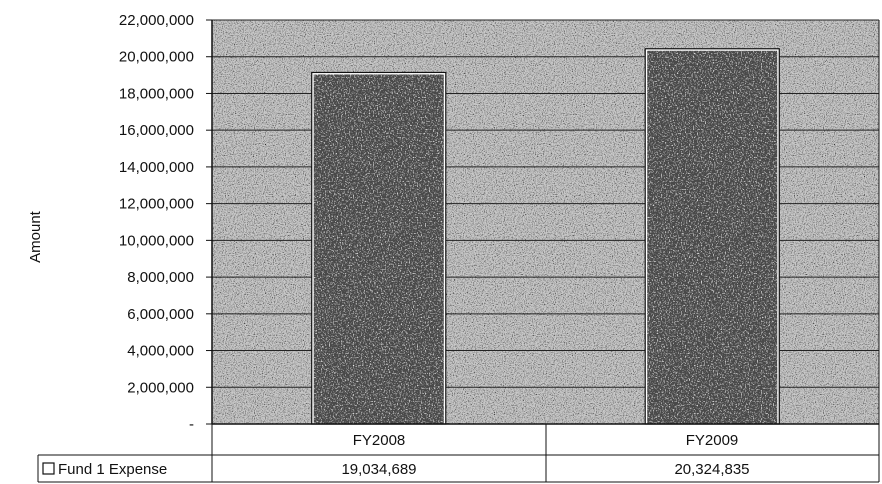 This screenshot has width=882, height=484. What do you see at coordinates (156, 20) in the screenshot?
I see `y-tick-label: 22,000,000` at bounding box center [156, 20].